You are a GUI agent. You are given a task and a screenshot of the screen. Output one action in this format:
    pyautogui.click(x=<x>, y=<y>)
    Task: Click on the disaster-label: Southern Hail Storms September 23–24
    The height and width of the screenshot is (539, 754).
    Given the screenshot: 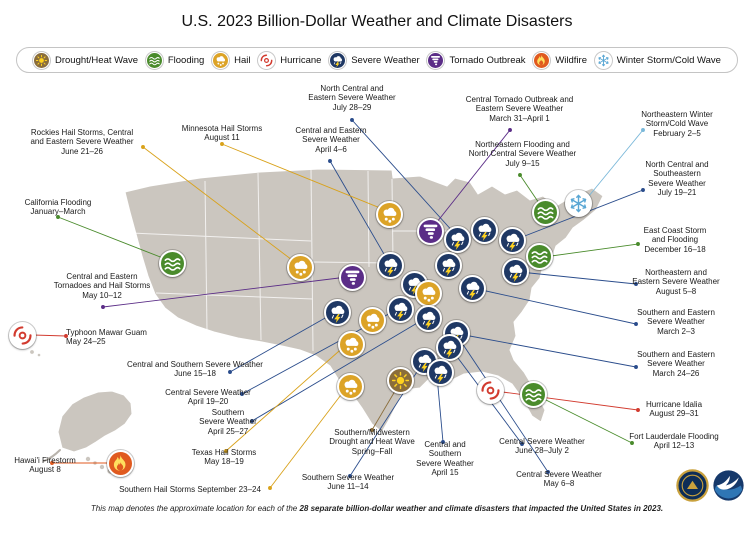 What is the action you would take?
    pyautogui.click(x=190, y=489)
    